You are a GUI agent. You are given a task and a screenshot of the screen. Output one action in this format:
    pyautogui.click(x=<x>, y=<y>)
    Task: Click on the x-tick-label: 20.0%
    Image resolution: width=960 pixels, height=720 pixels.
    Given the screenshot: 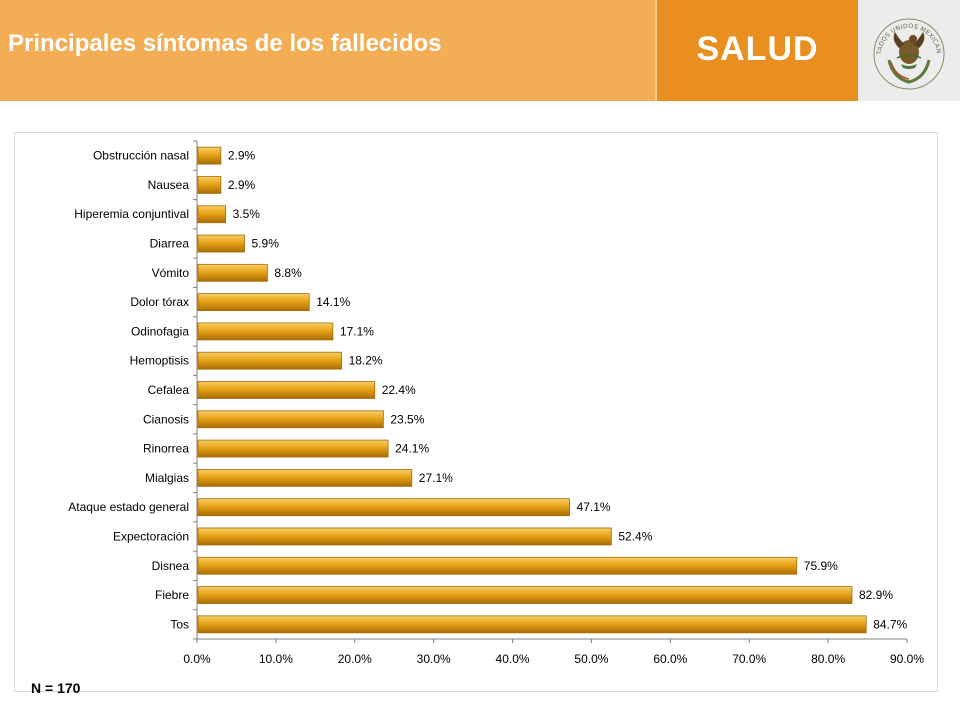 What is the action you would take?
    pyautogui.click(x=355, y=659)
    